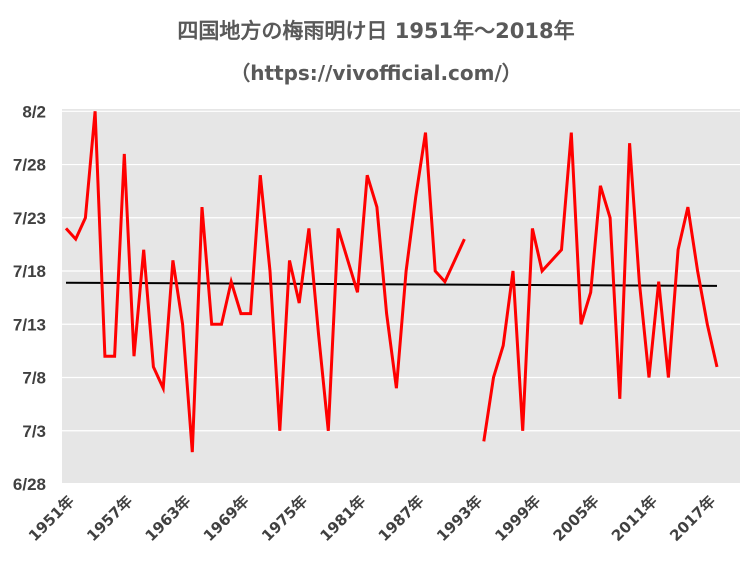  What do you see at coordinates (29, 271) in the screenshot?
I see `y-tick-label: 7/18` at bounding box center [29, 271].